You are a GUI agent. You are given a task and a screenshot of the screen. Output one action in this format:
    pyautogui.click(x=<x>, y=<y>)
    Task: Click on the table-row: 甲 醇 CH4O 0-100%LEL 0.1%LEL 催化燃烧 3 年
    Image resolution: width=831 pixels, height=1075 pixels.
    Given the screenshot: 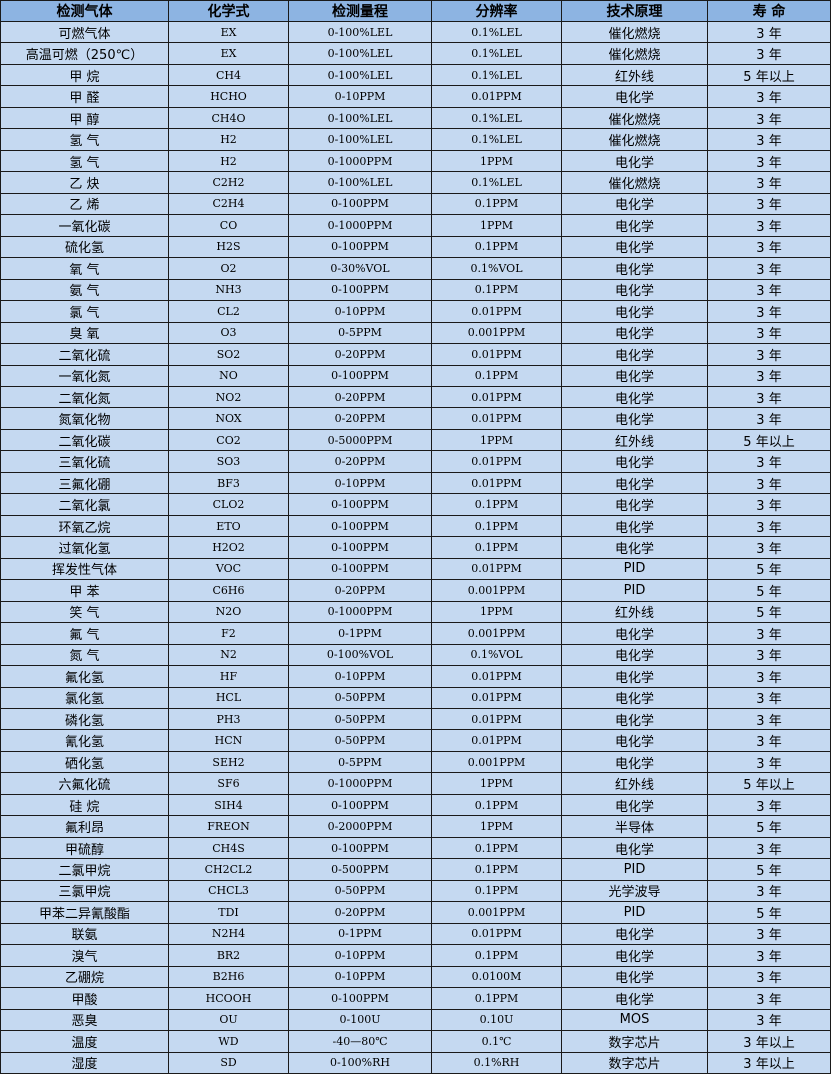 What is the action you would take?
    pyautogui.click(x=415, y=118)
    